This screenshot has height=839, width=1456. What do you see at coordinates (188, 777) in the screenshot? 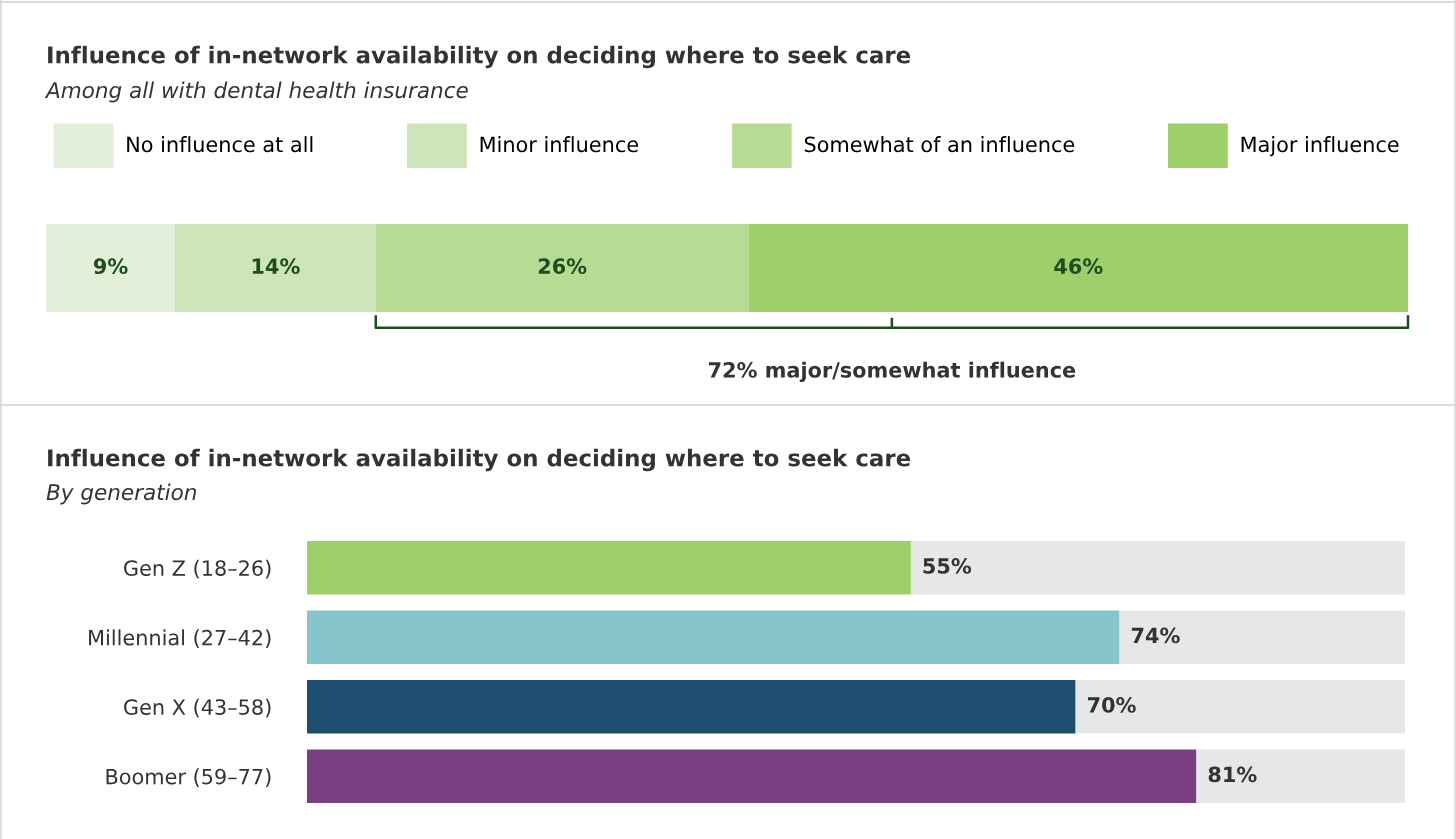
I see `y-tick-label: Boomer (59–77)` at bounding box center [188, 777].